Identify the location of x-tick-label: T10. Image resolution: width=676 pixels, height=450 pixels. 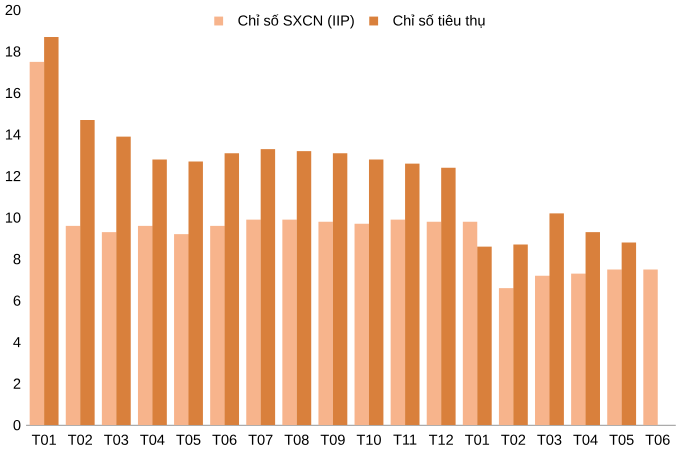
(368, 440).